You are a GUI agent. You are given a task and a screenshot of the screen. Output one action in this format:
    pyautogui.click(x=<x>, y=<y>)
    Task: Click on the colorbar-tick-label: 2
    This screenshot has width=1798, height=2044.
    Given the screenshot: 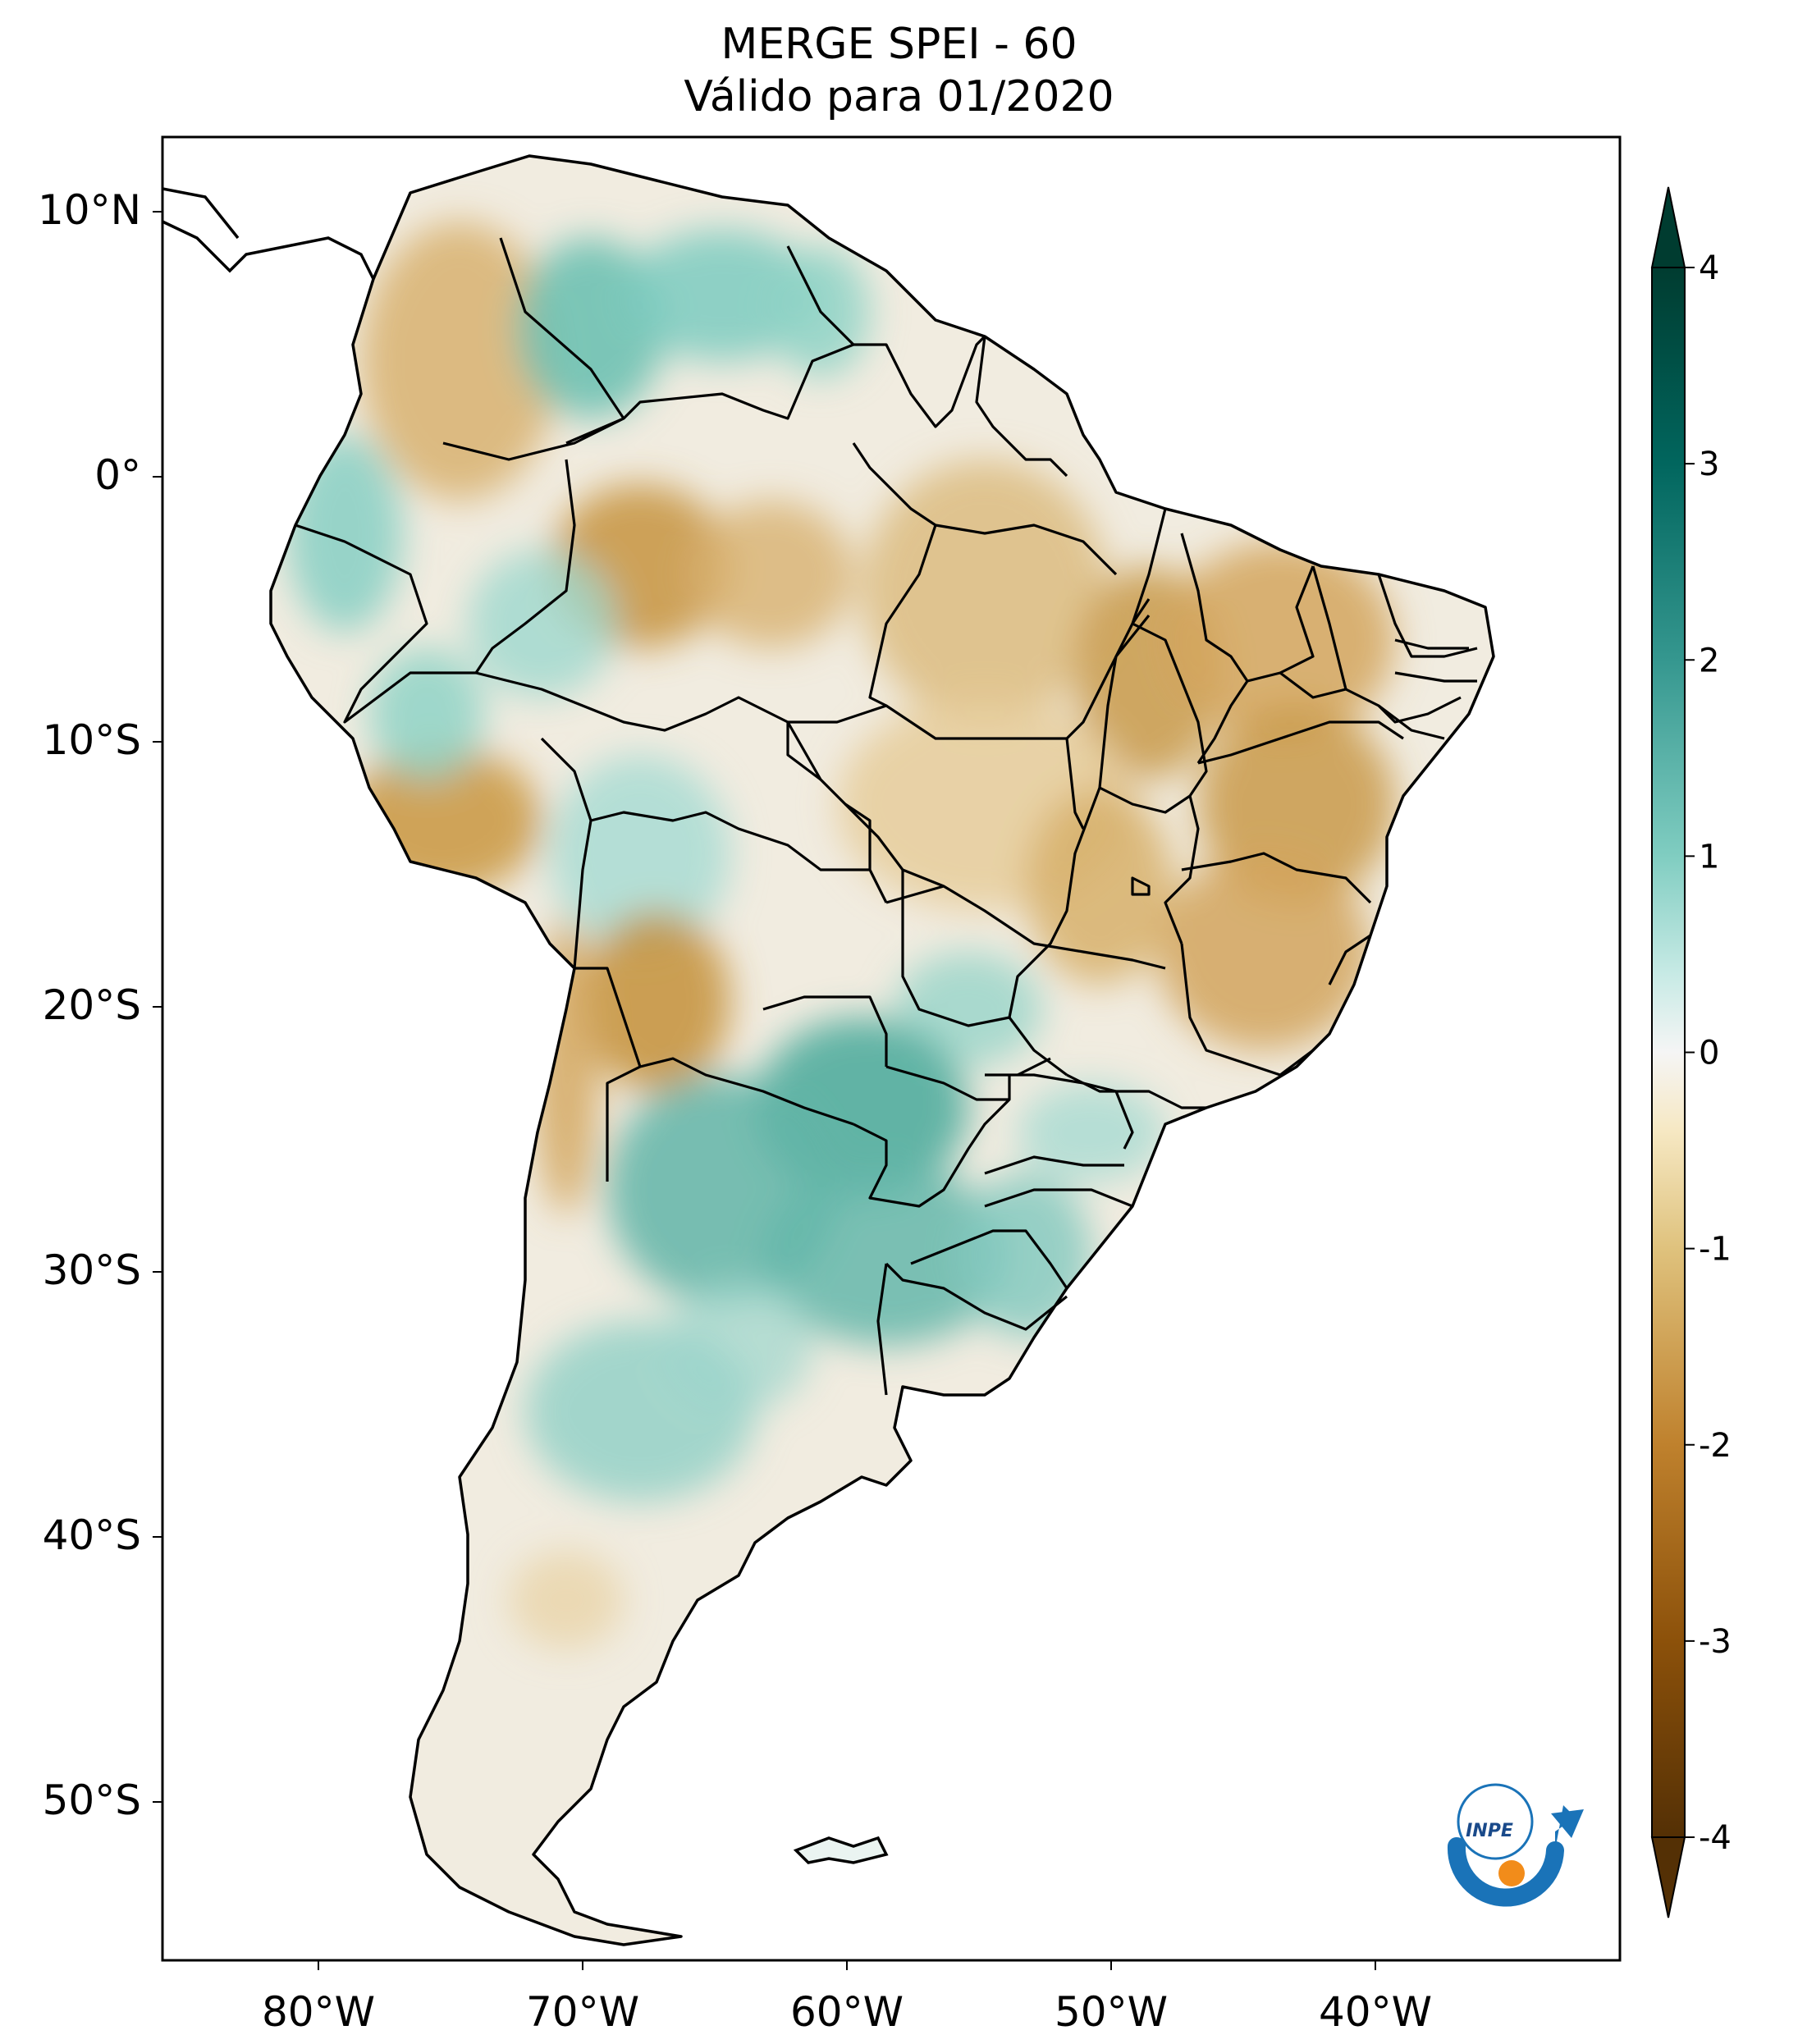 What is the action you would take?
    pyautogui.click(x=1709, y=660)
    